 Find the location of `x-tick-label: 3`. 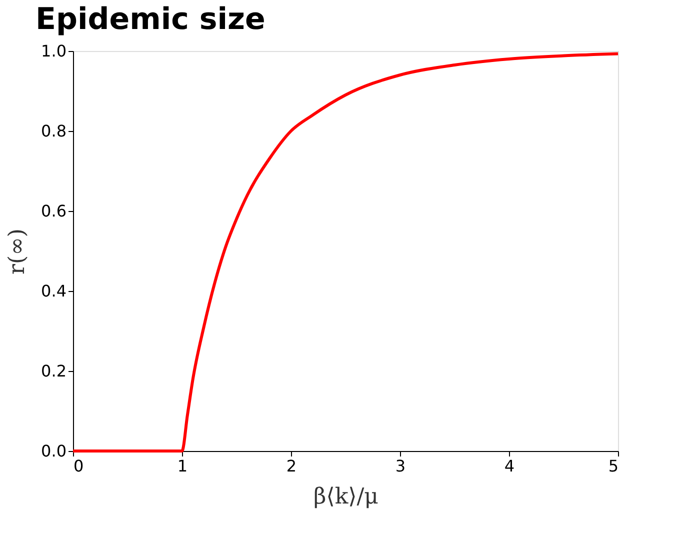

x-tick-label: 3 is located at coordinates (400, 466).